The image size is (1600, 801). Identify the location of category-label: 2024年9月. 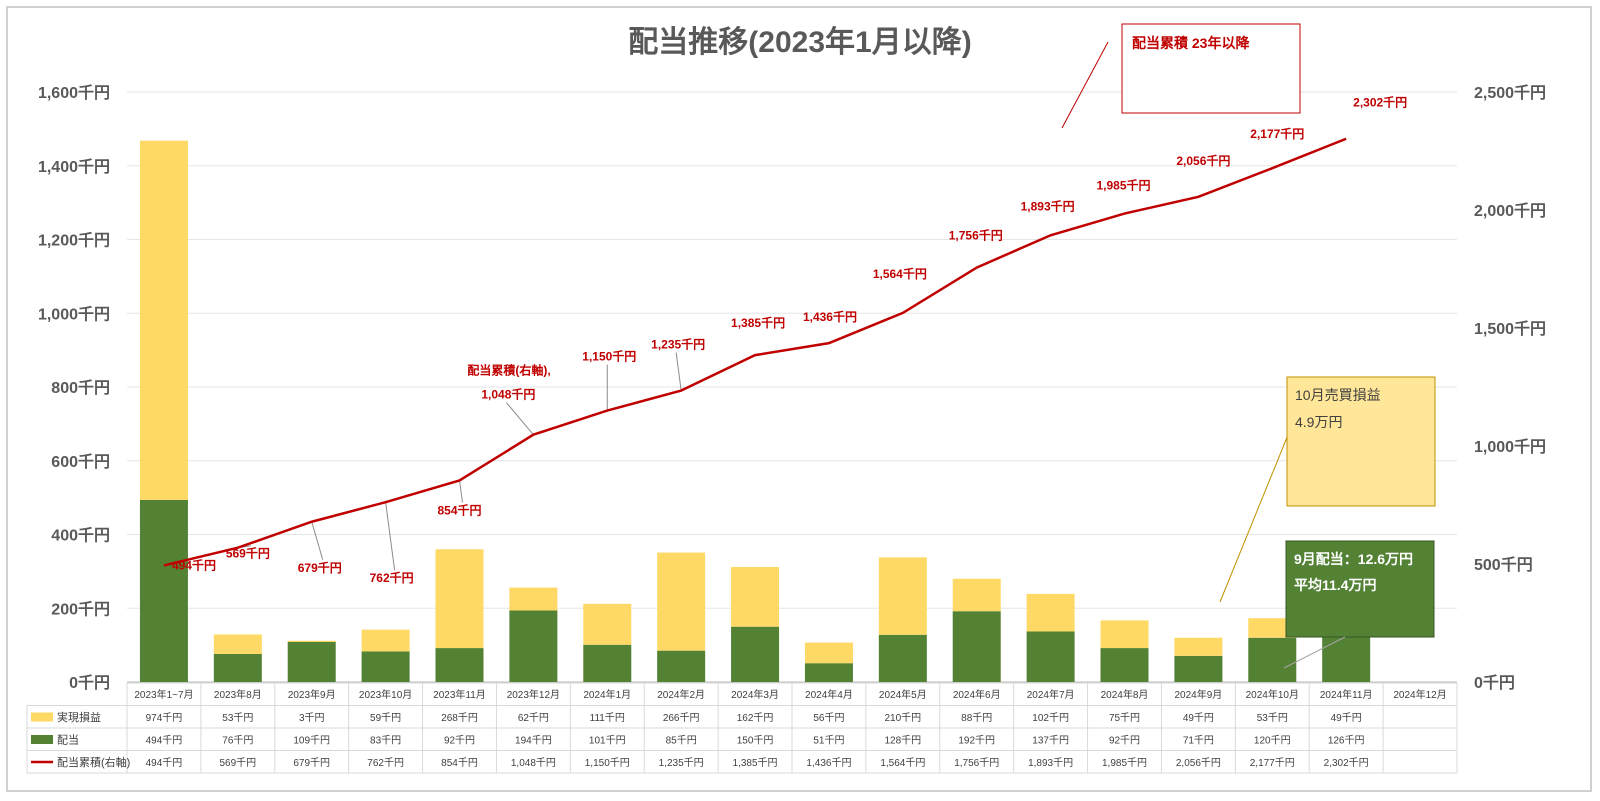
(1198, 694).